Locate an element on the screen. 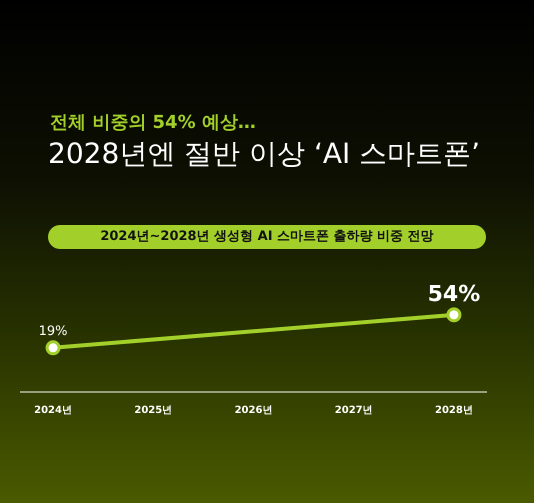 The height and width of the screenshot is (503, 534). text: 2024년~2028년 생성형 AI 스마트폰 출하량 비중 전망 is located at coordinates (267, 237).